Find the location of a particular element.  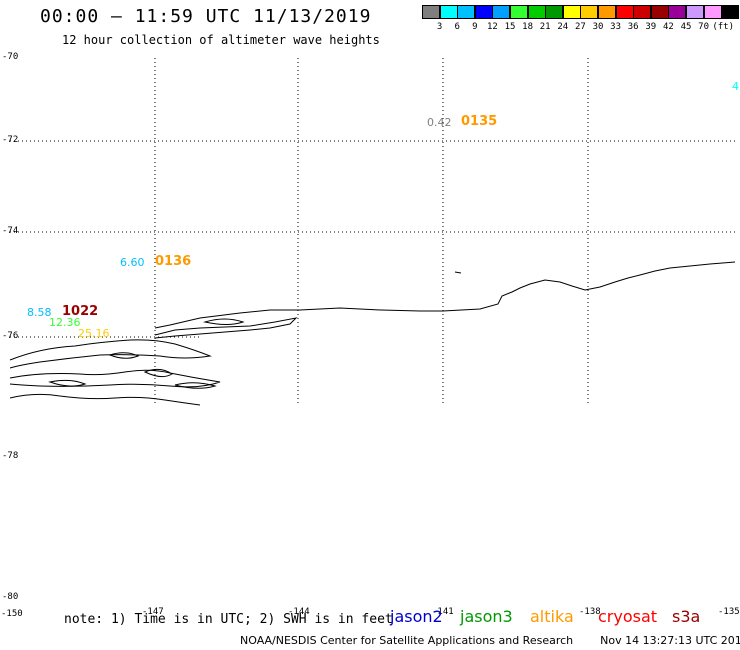

longitude-label: -138 is located at coordinates (590, 612).